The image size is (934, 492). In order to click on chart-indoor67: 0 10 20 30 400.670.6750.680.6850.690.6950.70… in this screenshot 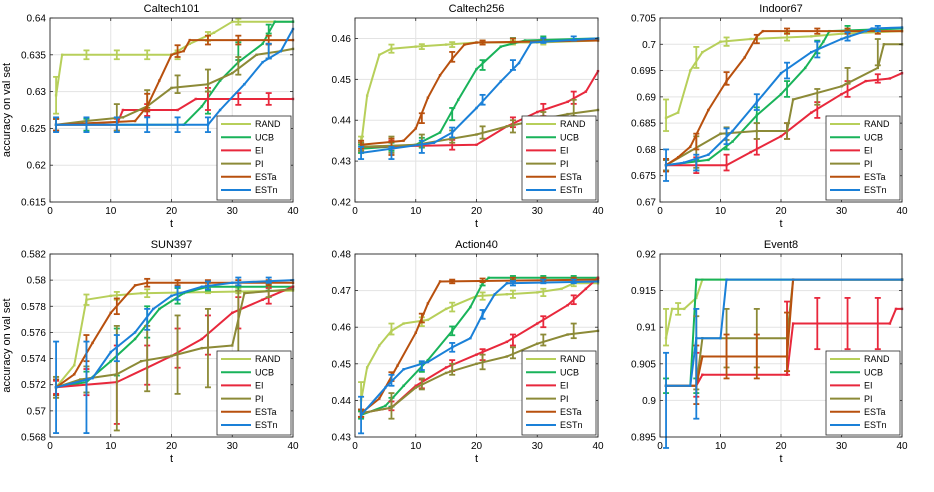, I will do `click(769, 116)`.